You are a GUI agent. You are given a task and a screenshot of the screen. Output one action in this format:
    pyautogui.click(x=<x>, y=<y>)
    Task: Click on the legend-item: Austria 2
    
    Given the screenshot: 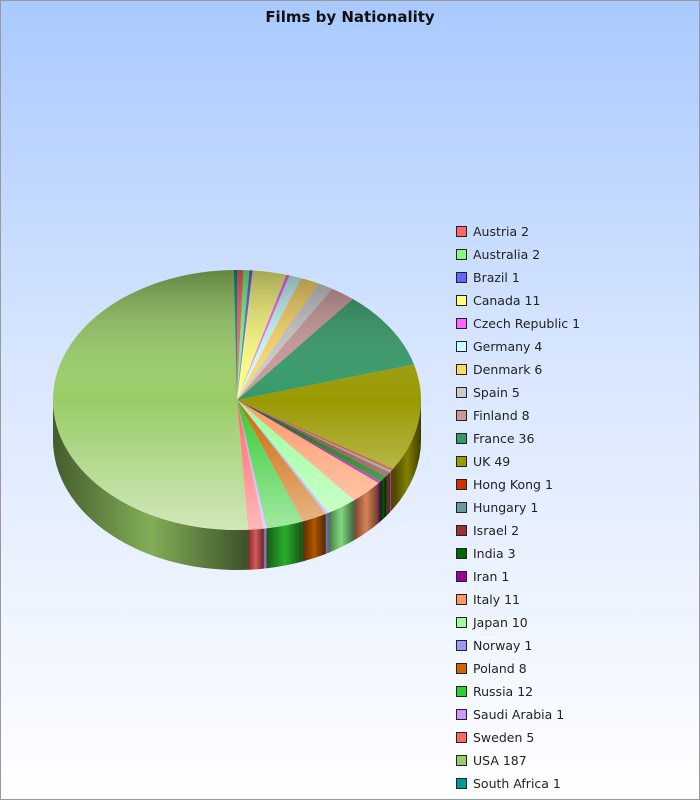 What is the action you would take?
    pyautogui.click(x=518, y=231)
    